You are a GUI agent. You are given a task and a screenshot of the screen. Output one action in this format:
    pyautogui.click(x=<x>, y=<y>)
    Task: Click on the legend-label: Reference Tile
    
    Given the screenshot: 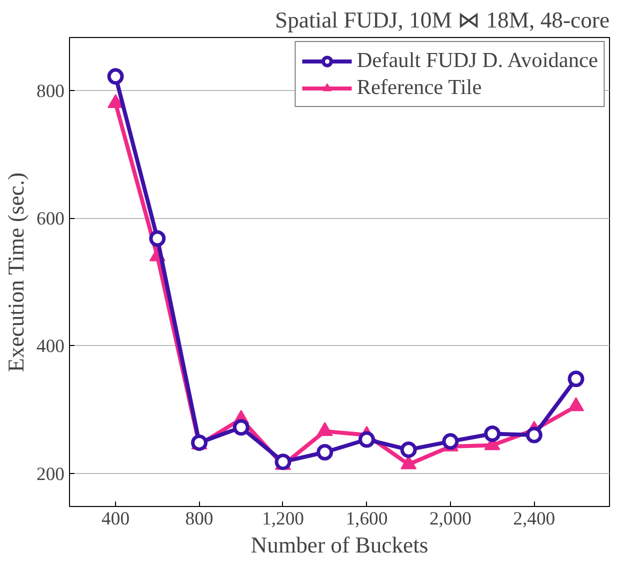 What is the action you would take?
    pyautogui.click(x=419, y=87)
    